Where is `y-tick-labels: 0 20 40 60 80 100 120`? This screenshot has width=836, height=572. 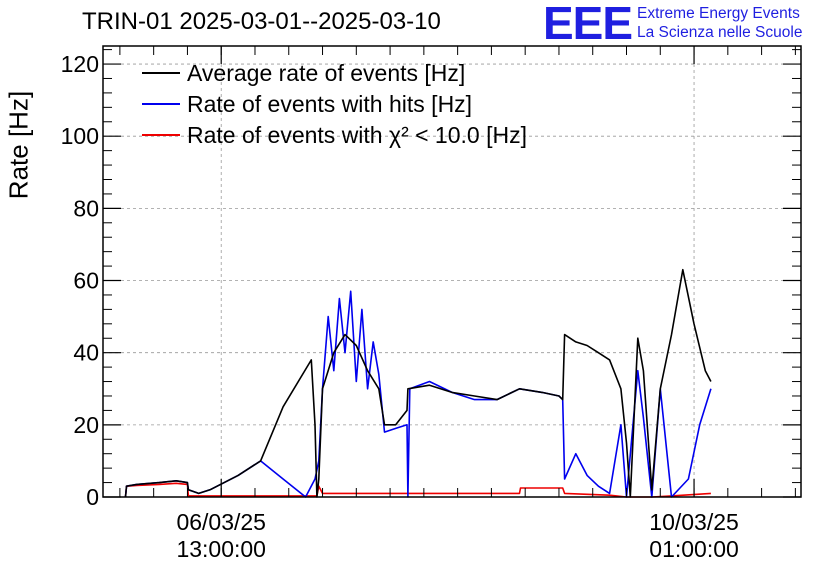
y-tick-labels: 0 20 40 60 80 100 120 is located at coordinates (80, 280).